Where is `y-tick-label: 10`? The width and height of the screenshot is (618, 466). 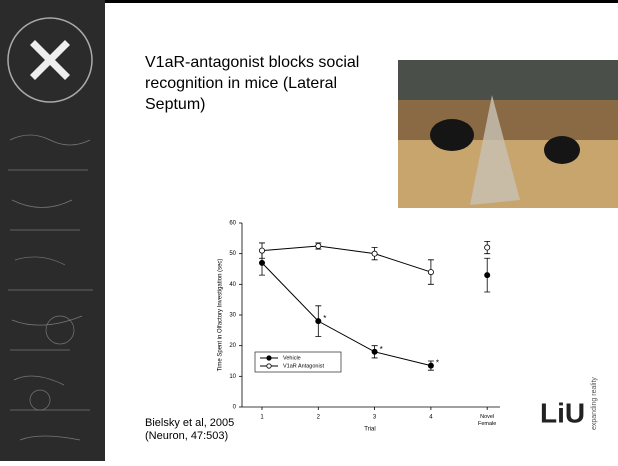 y-tick-label: 10 is located at coordinates (232, 377).